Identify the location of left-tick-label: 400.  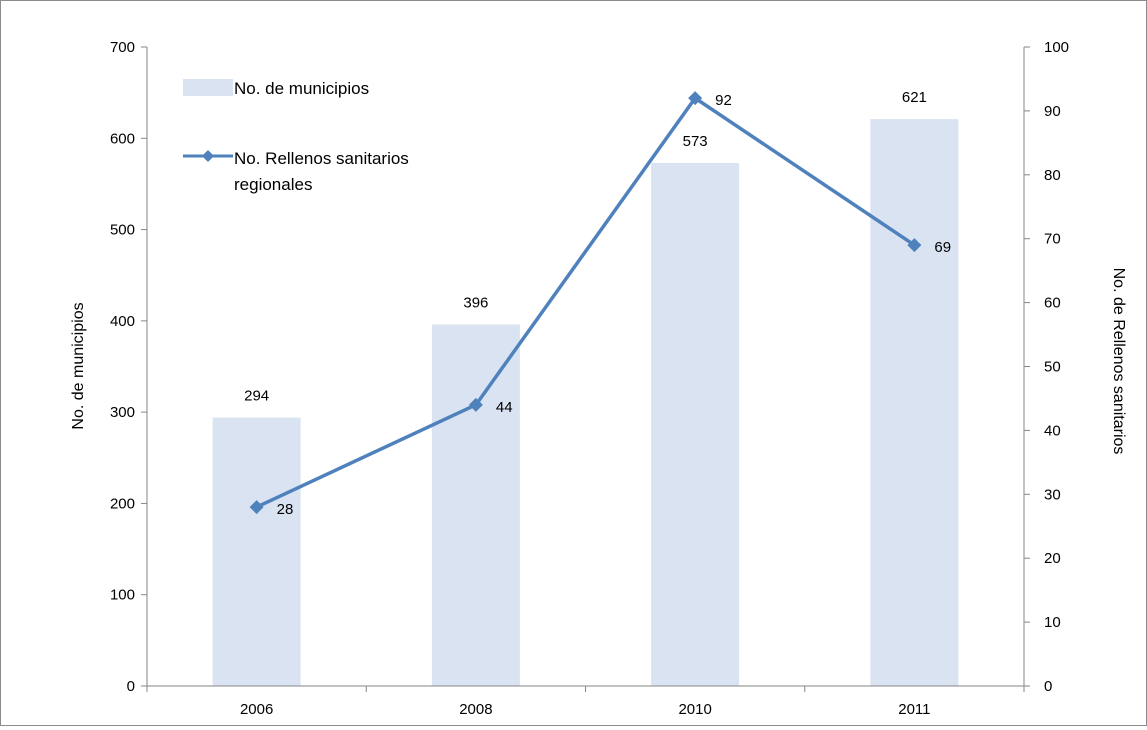
(122, 321).